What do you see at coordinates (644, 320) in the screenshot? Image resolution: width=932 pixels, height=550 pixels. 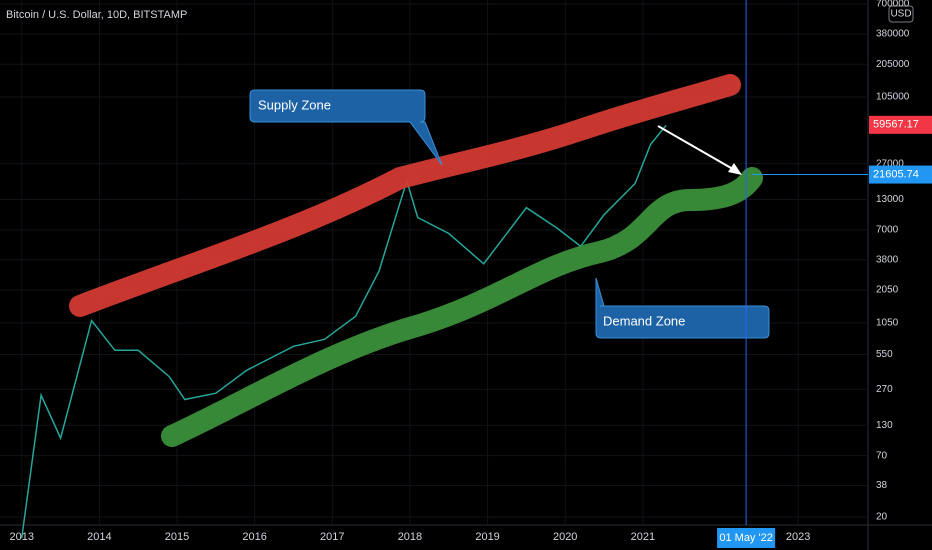 I see `demand-label: Demand Zone` at bounding box center [644, 320].